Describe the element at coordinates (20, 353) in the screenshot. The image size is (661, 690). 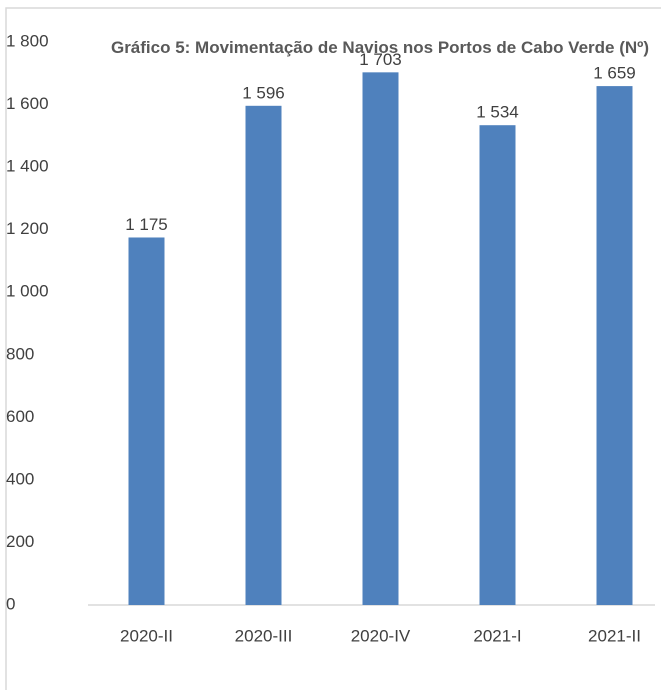
I see `y-tick-label: 800` at that location.